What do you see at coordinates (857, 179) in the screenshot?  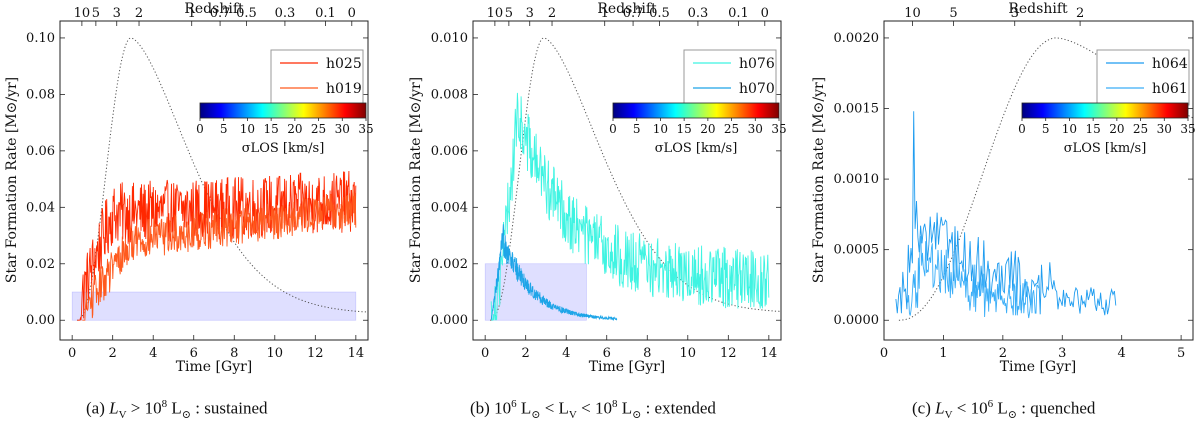 I see `y-tick-label: 0.0010` at bounding box center [857, 179].